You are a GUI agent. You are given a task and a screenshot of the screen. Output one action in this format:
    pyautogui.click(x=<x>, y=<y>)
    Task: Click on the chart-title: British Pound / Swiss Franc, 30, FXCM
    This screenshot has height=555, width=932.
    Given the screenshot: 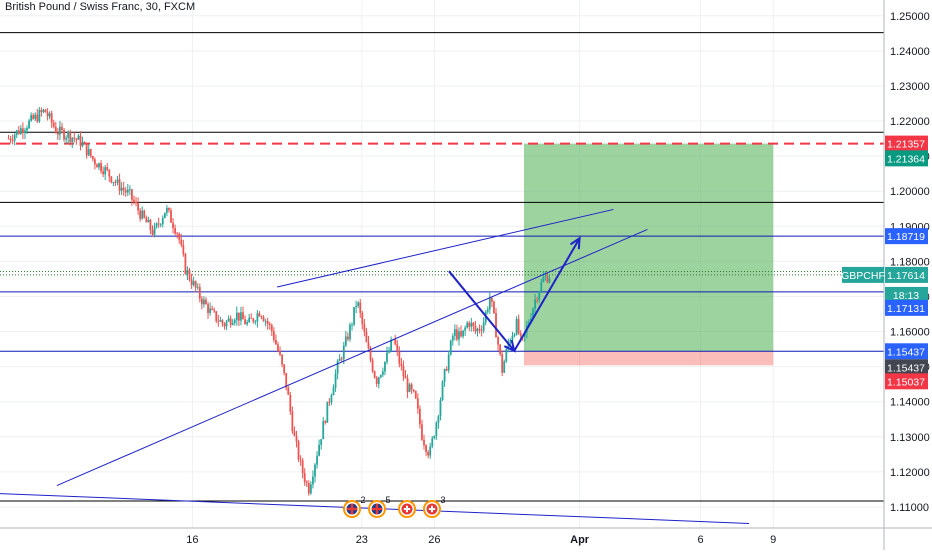 What is the action you would take?
    pyautogui.click(x=100, y=7)
    